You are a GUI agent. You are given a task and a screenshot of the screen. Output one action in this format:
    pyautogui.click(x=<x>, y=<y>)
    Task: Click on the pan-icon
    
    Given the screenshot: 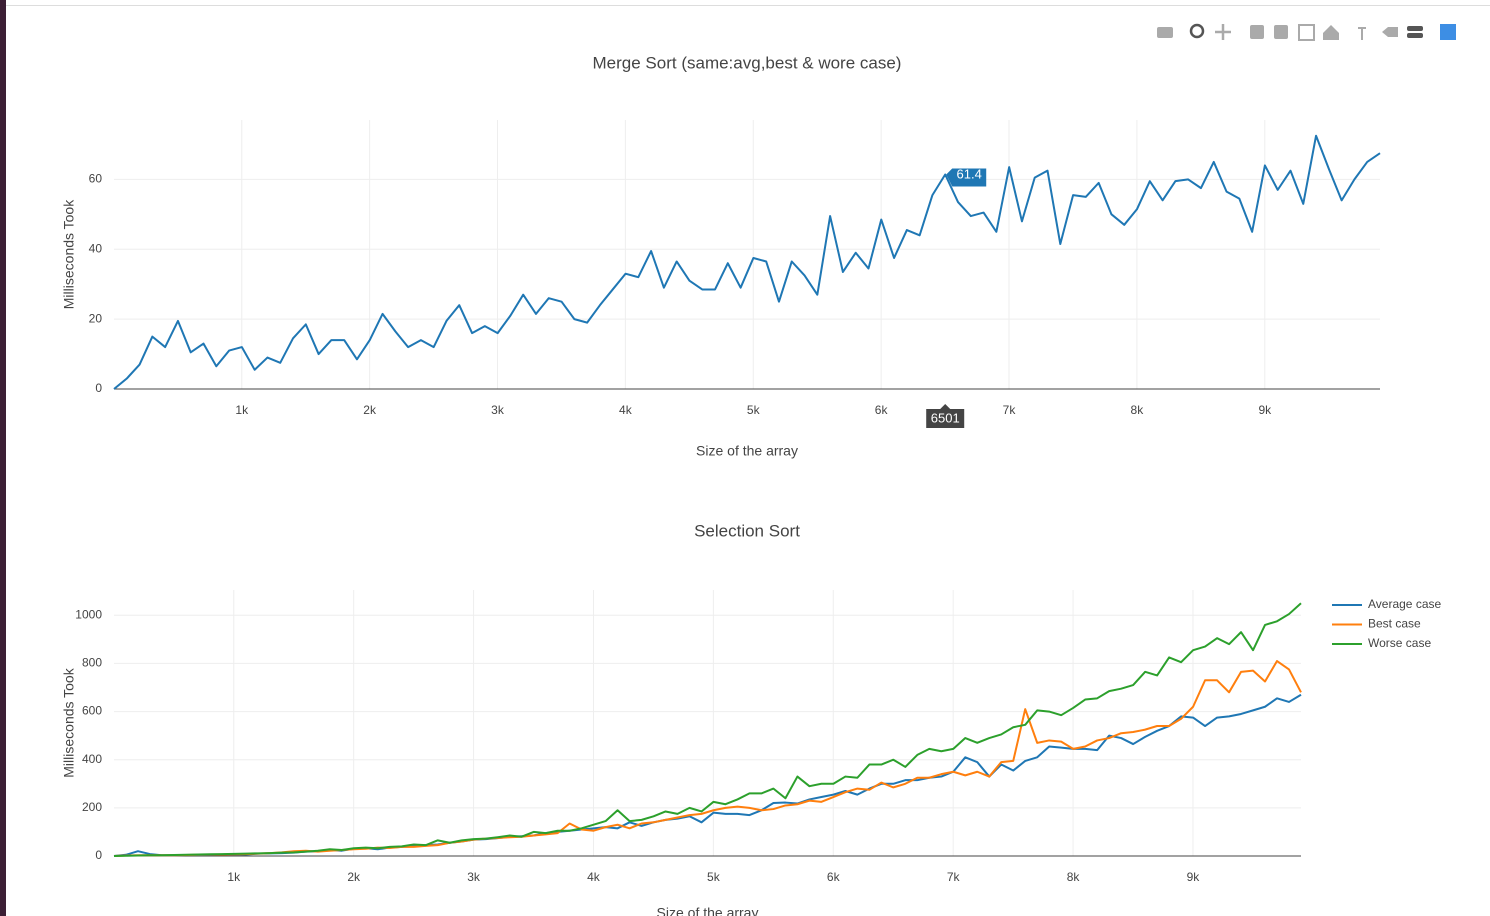 What is the action you would take?
    pyautogui.click(x=1223, y=32)
    